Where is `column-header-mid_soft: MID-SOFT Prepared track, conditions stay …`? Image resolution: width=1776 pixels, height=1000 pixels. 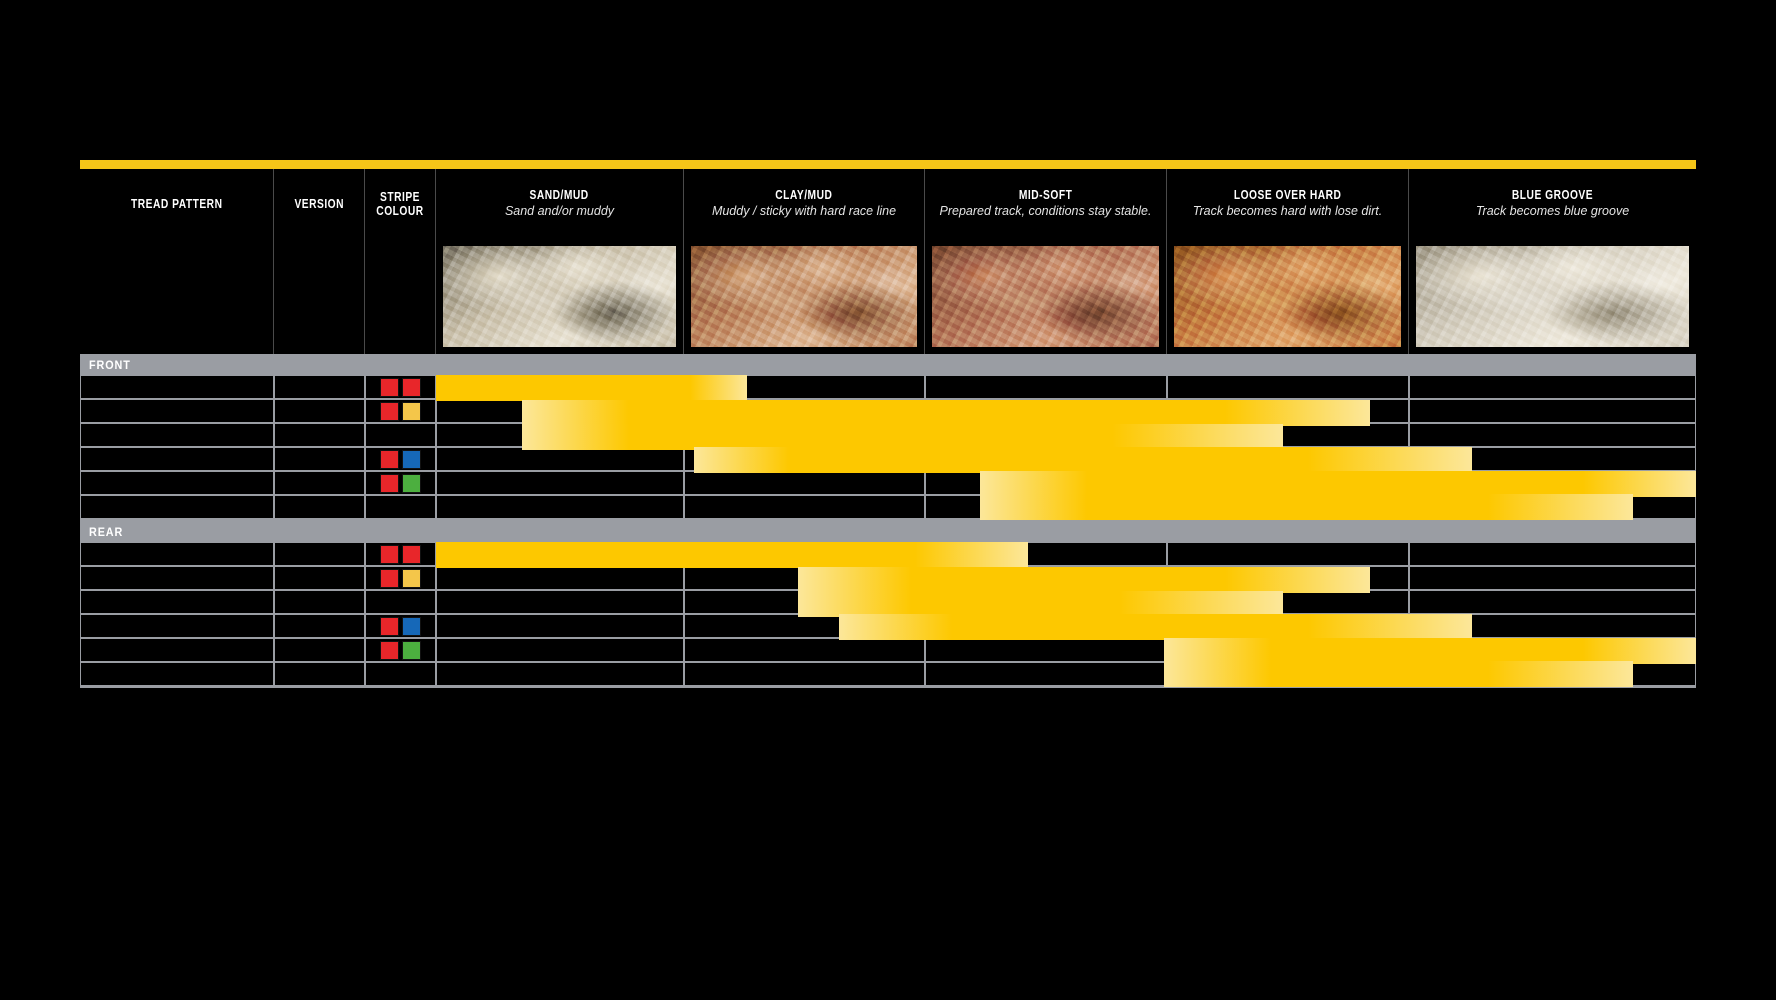 column-header-mid_soft: MID-SOFT Prepared track, conditions stay … is located at coordinates (1046, 204).